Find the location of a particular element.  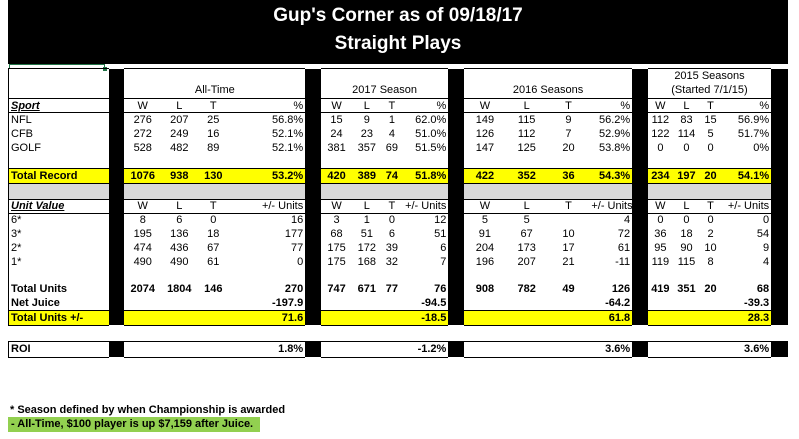

separator-band is located at coordinates (384, 191).